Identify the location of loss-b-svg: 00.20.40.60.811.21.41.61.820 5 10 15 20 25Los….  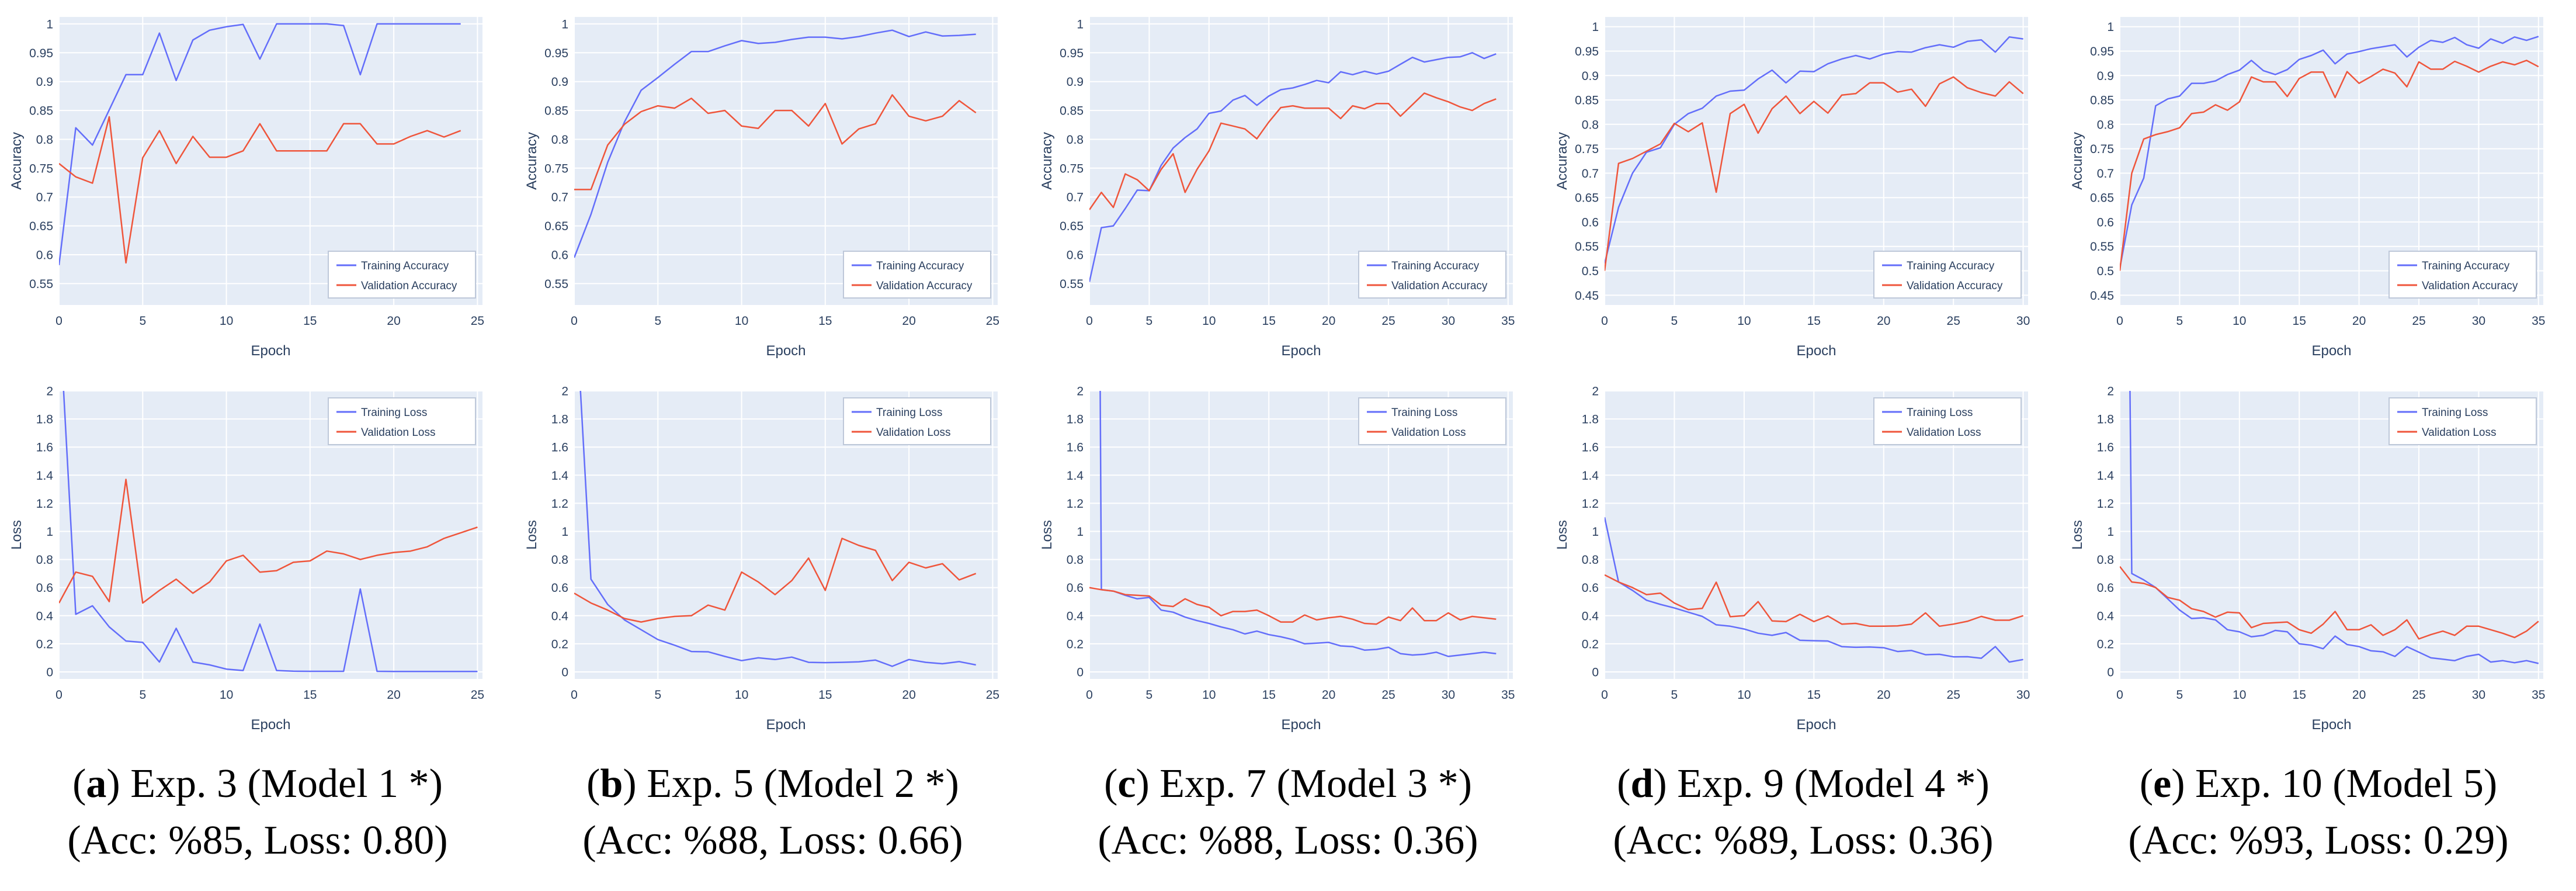
(761, 559).